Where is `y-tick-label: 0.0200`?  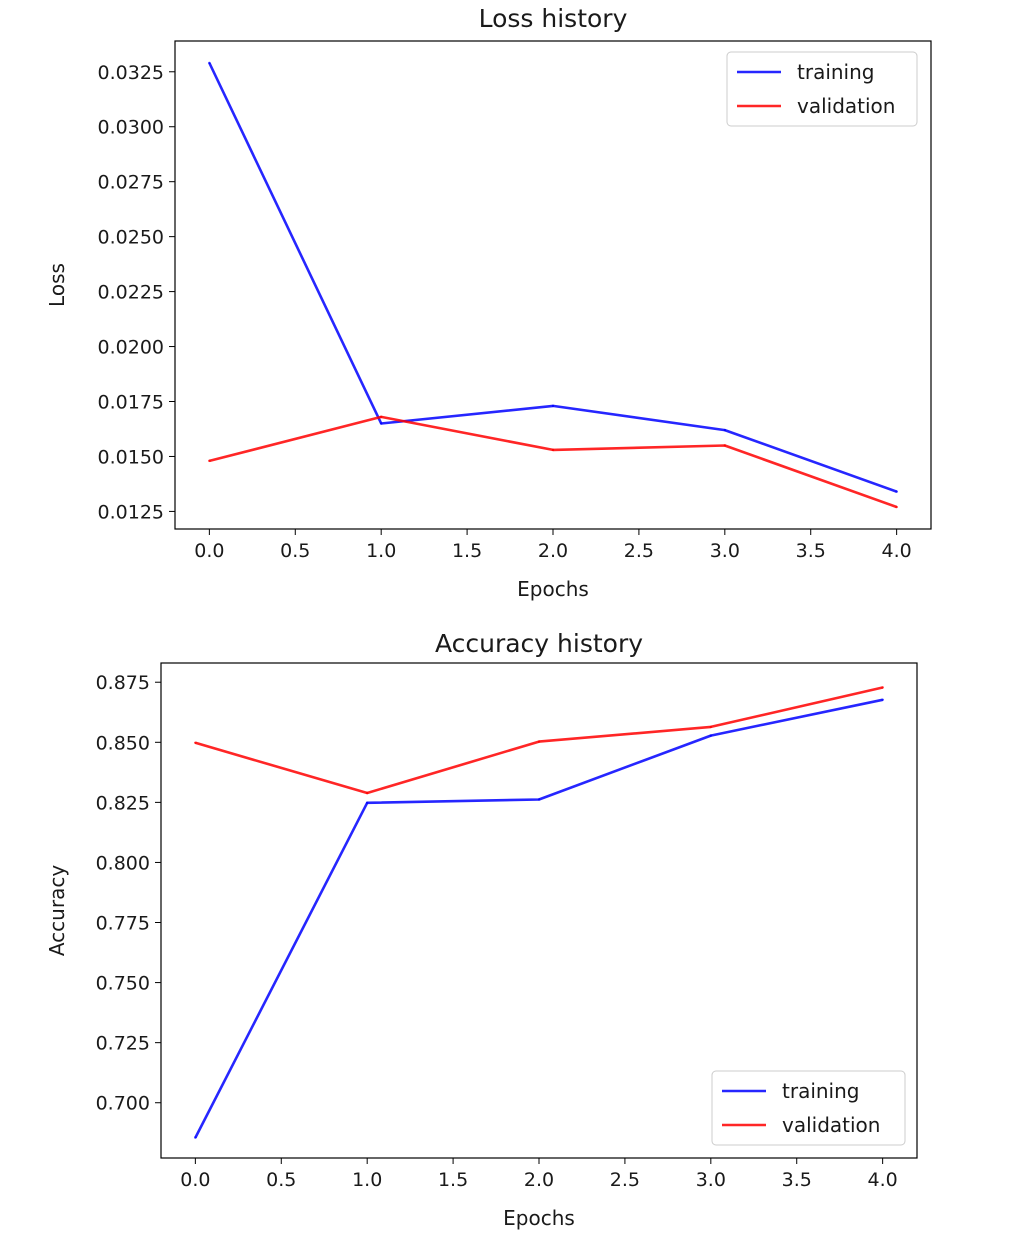
y-tick-label: 0.0200 is located at coordinates (131, 348).